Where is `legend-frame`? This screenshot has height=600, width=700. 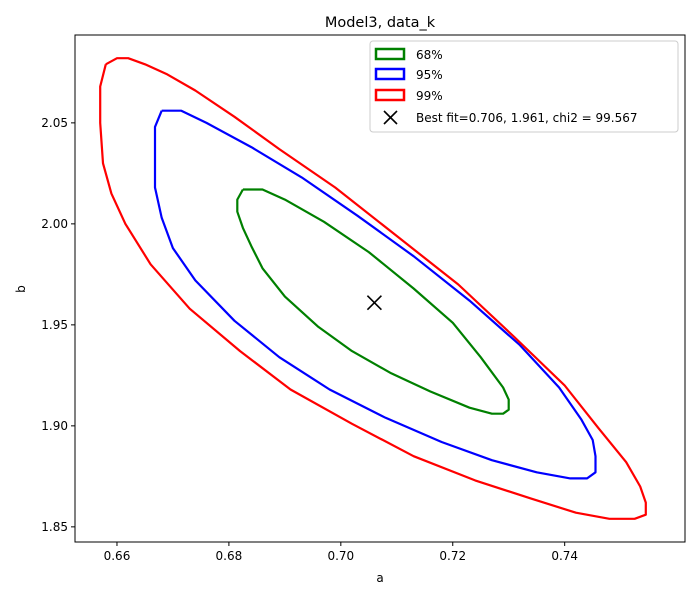
legend-frame is located at coordinates (524, 86).